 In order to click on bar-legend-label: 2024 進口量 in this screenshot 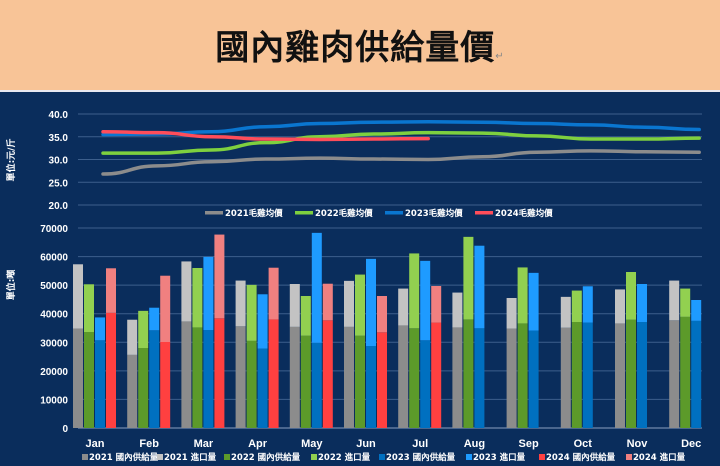, I will do `click(659, 457)`.